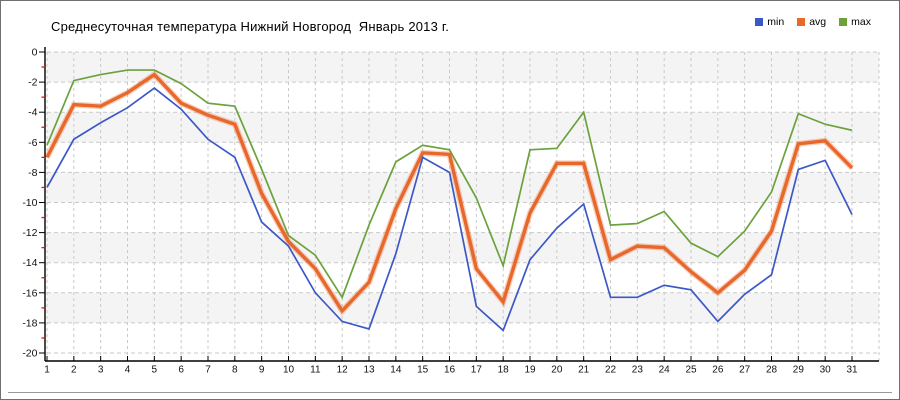  I want to click on x-tick-label: 15, so click(423, 370).